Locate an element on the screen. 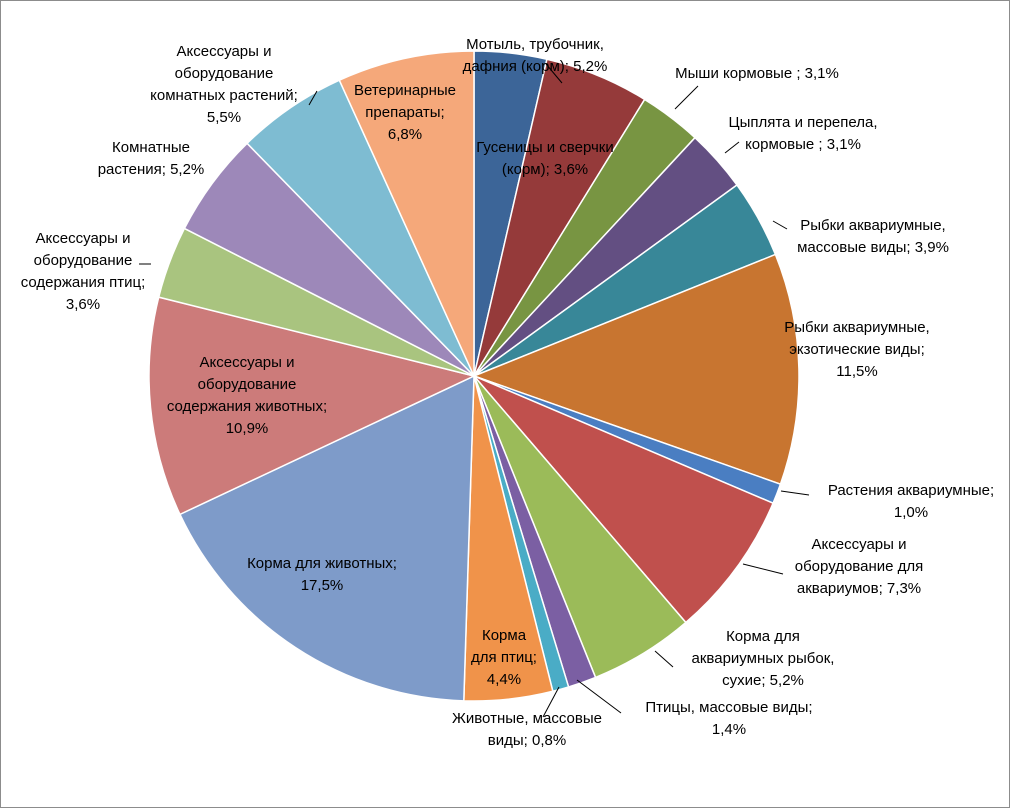  data-label-line: виды; 0,8% is located at coordinates (527, 740).